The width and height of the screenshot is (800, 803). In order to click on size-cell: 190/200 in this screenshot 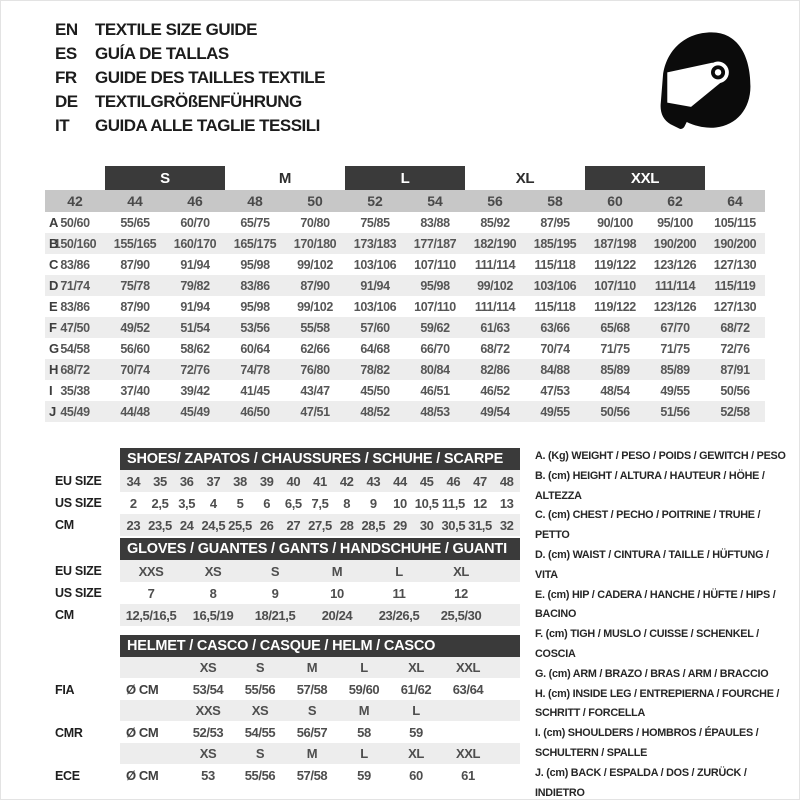, I will do `click(735, 243)`.